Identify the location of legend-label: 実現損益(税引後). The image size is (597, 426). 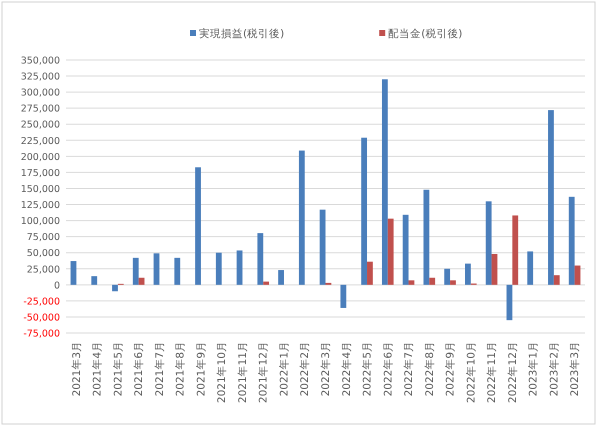
(241, 33).